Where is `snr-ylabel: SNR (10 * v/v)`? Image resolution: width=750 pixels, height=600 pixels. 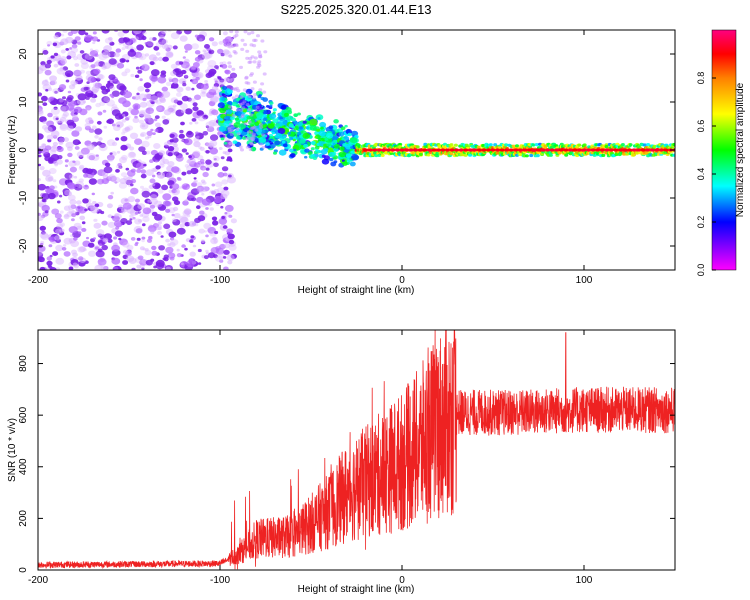 snr-ylabel: SNR (10 * v/v) is located at coordinates (12, 450).